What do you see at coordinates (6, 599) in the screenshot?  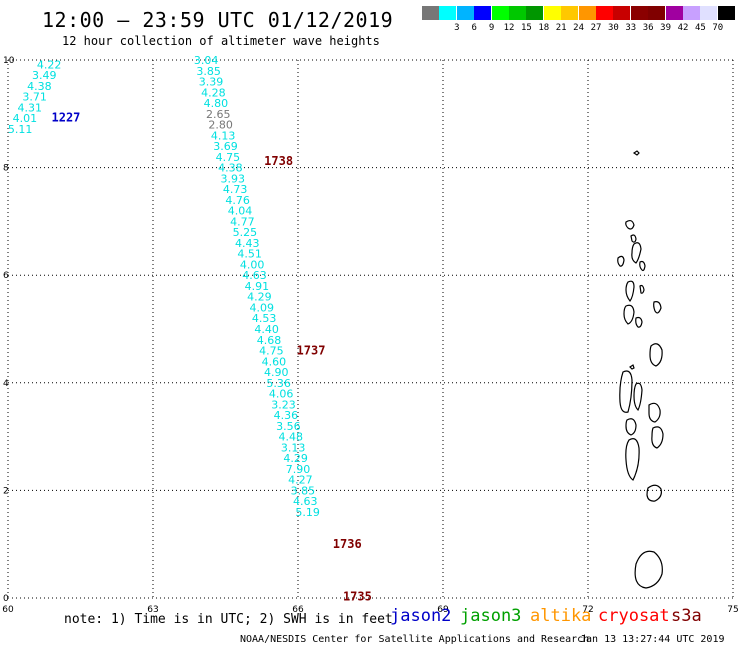 I see `y-tick-label: 0` at bounding box center [6, 599].